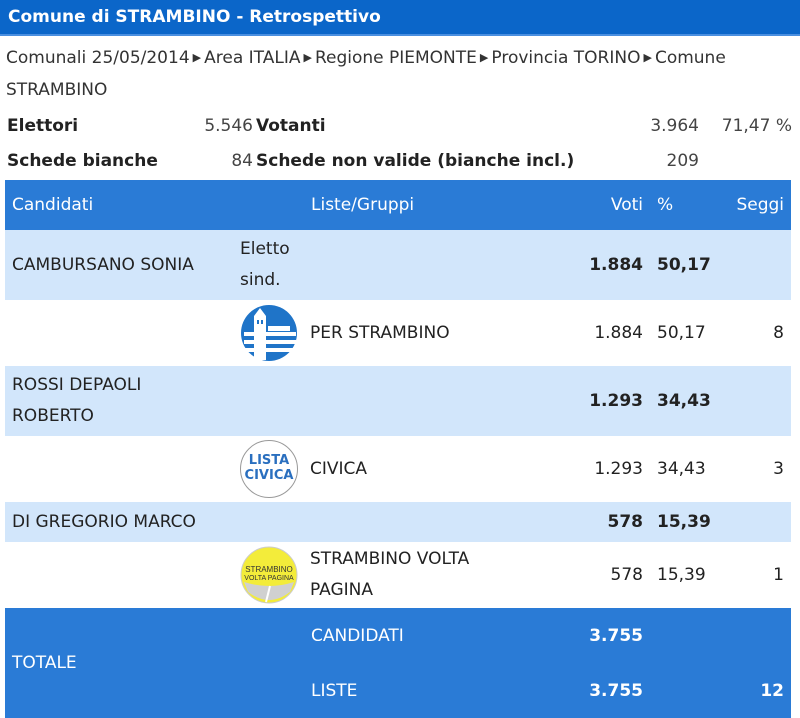 This screenshot has width=800, height=718. What do you see at coordinates (778, 575) in the screenshot?
I see `list-seggi: 1` at bounding box center [778, 575].